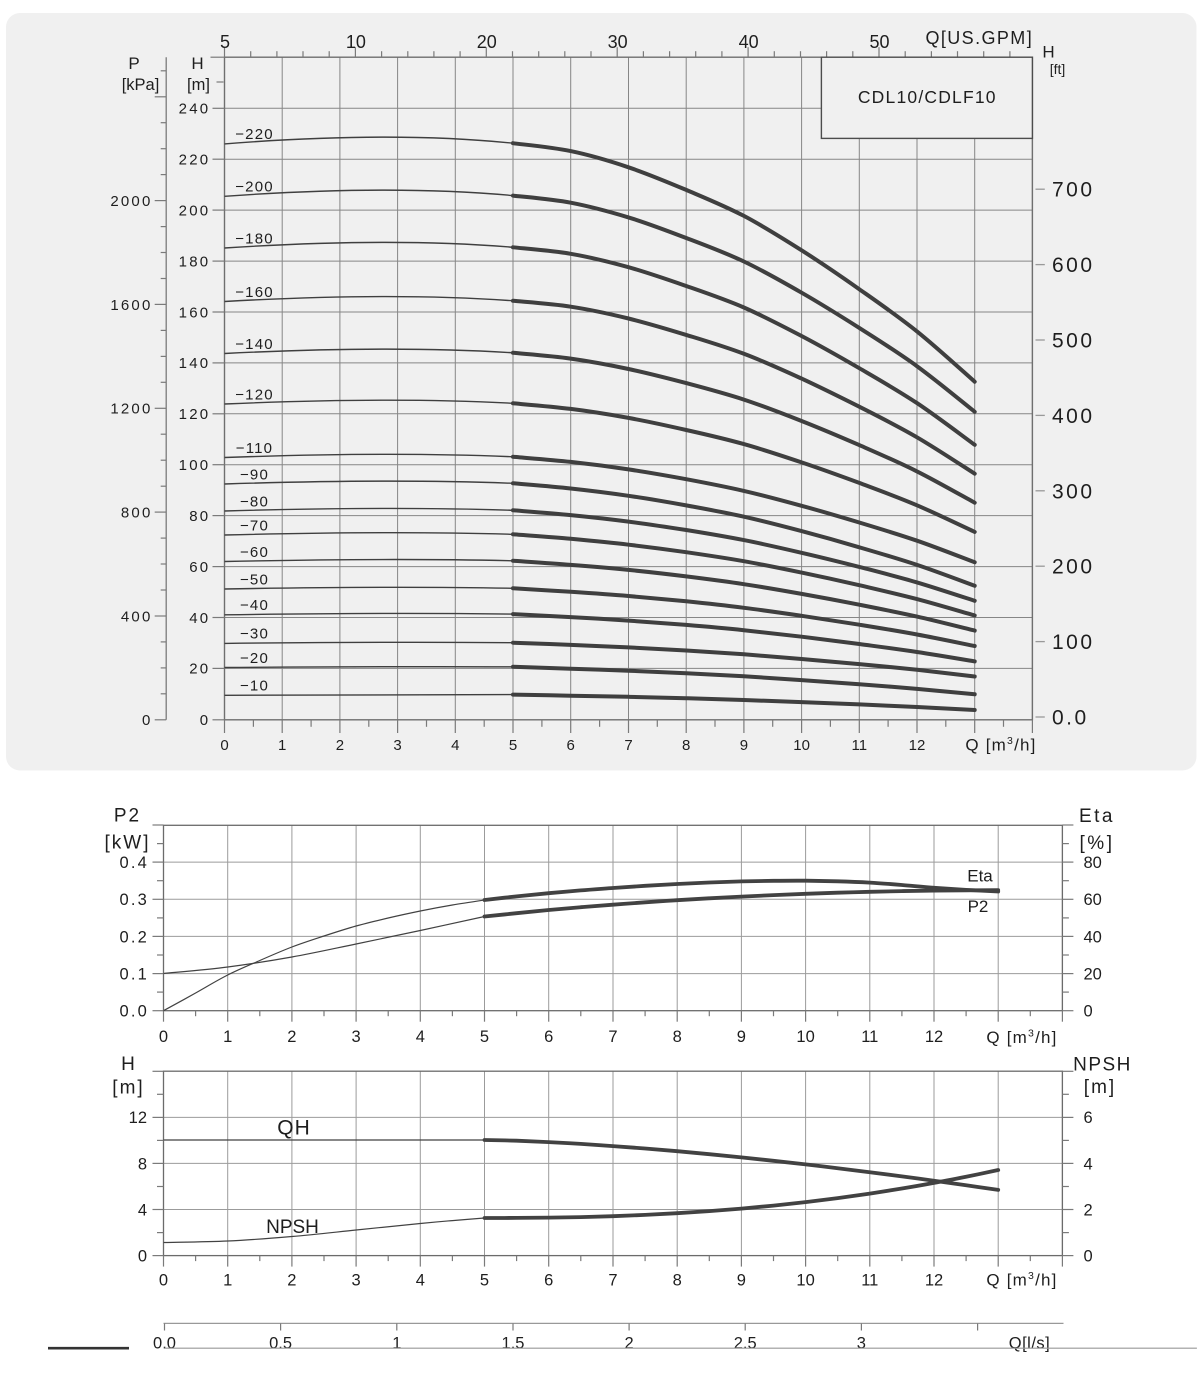 The height and width of the screenshot is (1382, 1200). What do you see at coordinates (131, 201) in the screenshot?
I see `svg-text: 2000` at bounding box center [131, 201].